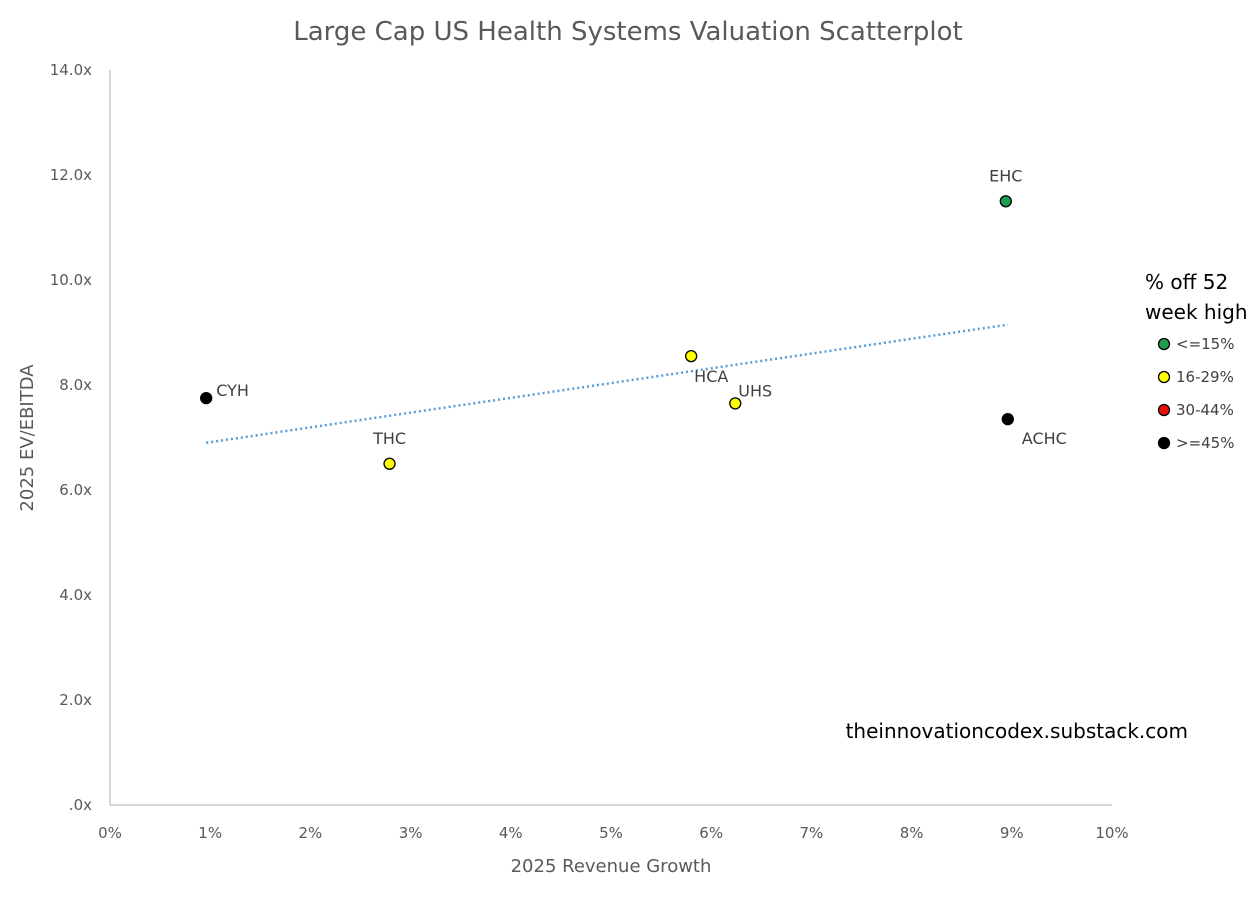 The height and width of the screenshot is (900, 1256). What do you see at coordinates (411, 833) in the screenshot?
I see `x-tick-label: 3%` at bounding box center [411, 833].